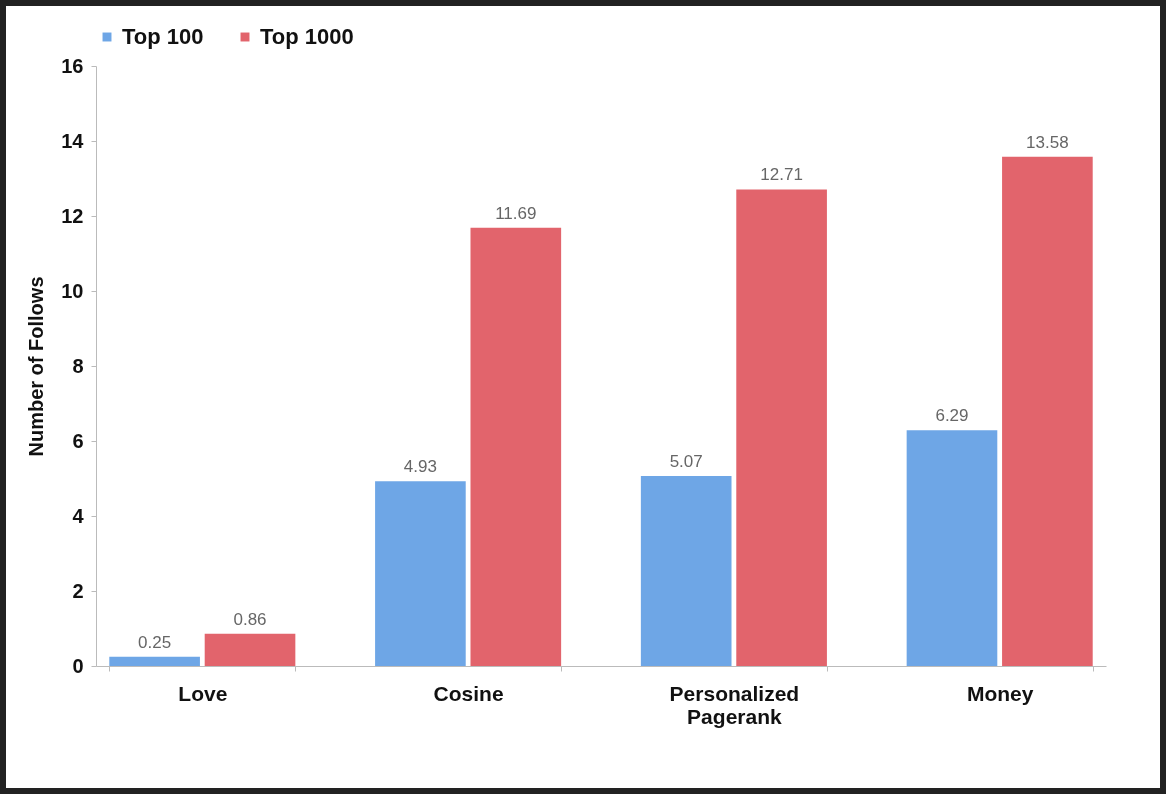 The width and height of the screenshot is (1166, 794). Describe the element at coordinates (78, 440) in the screenshot. I see `y-tick-label: 6` at that location.